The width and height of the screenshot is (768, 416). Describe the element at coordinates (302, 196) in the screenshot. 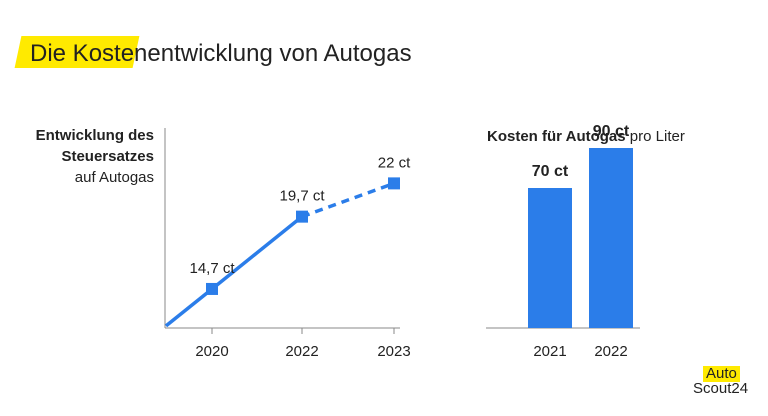

I see `line-chart-data-label-2022: 19,7 ct` at that location.